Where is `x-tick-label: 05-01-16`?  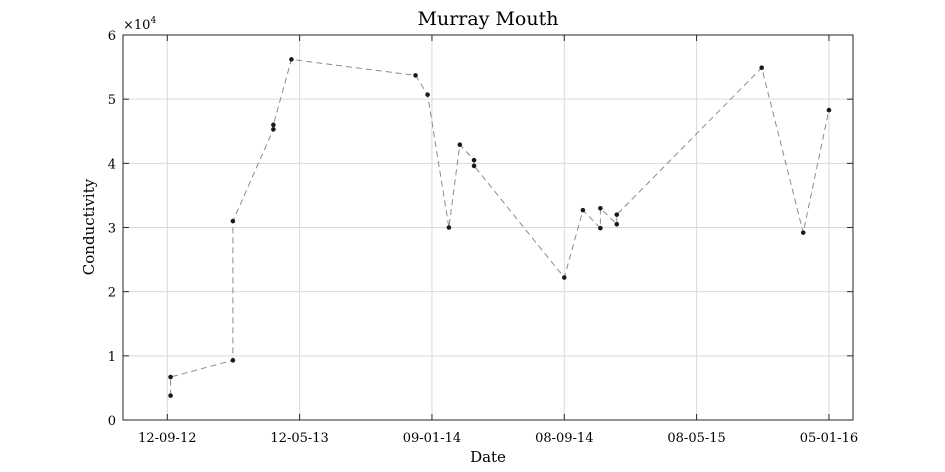
x-tick-label: 05-01-16 is located at coordinates (829, 438).